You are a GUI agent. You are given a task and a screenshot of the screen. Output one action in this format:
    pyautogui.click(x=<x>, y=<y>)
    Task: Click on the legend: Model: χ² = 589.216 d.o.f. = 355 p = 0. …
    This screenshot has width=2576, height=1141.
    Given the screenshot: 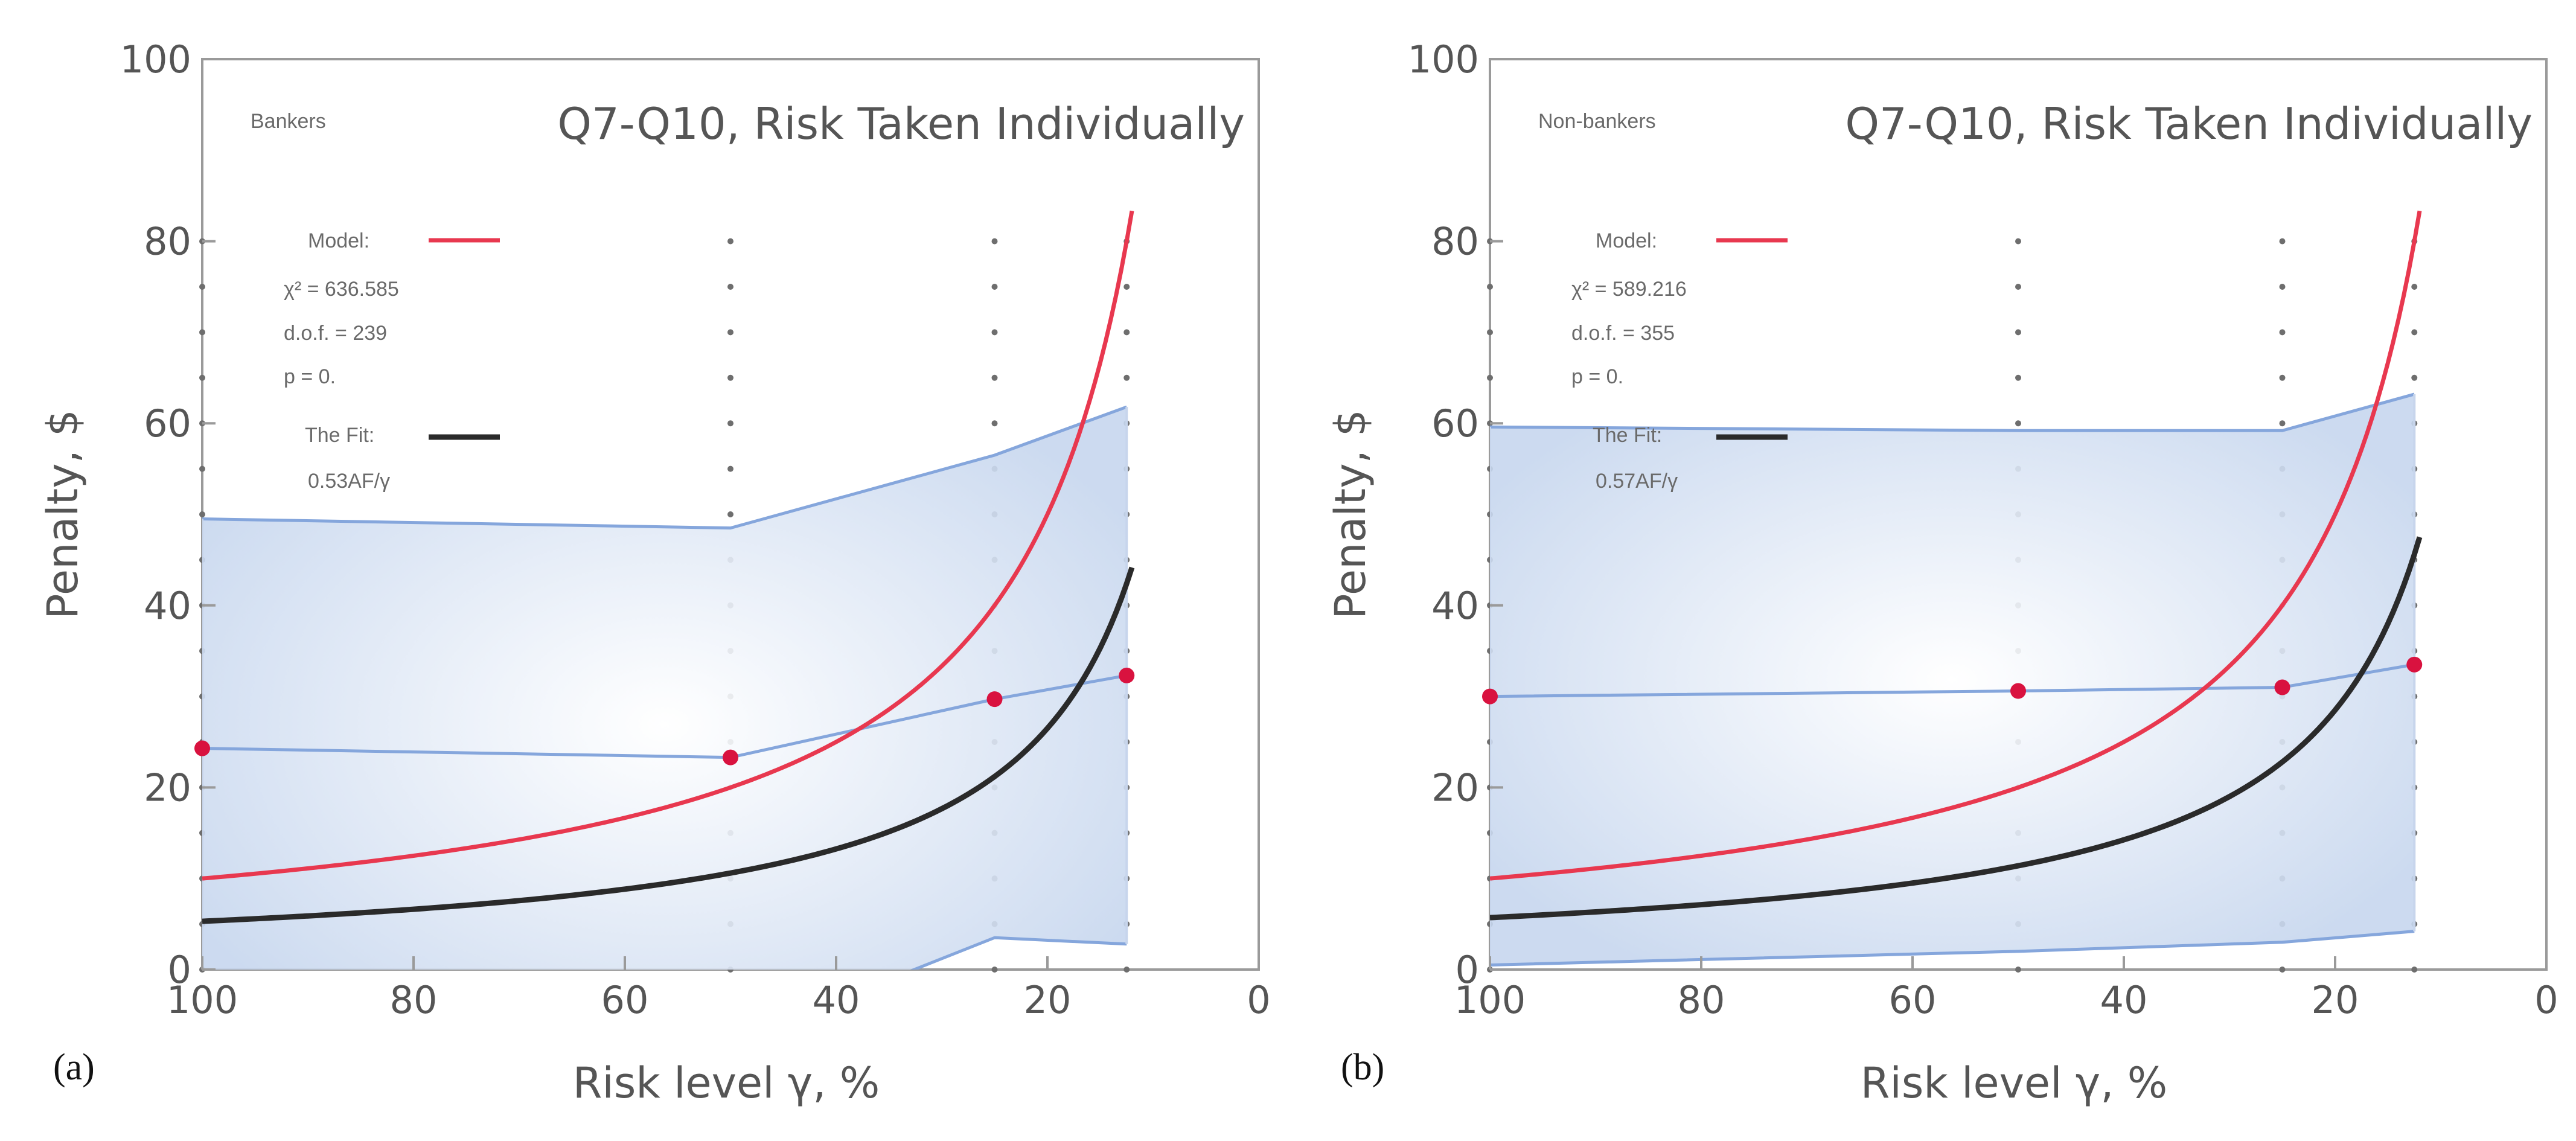 What is the action you would take?
    pyautogui.click(x=1680, y=361)
    